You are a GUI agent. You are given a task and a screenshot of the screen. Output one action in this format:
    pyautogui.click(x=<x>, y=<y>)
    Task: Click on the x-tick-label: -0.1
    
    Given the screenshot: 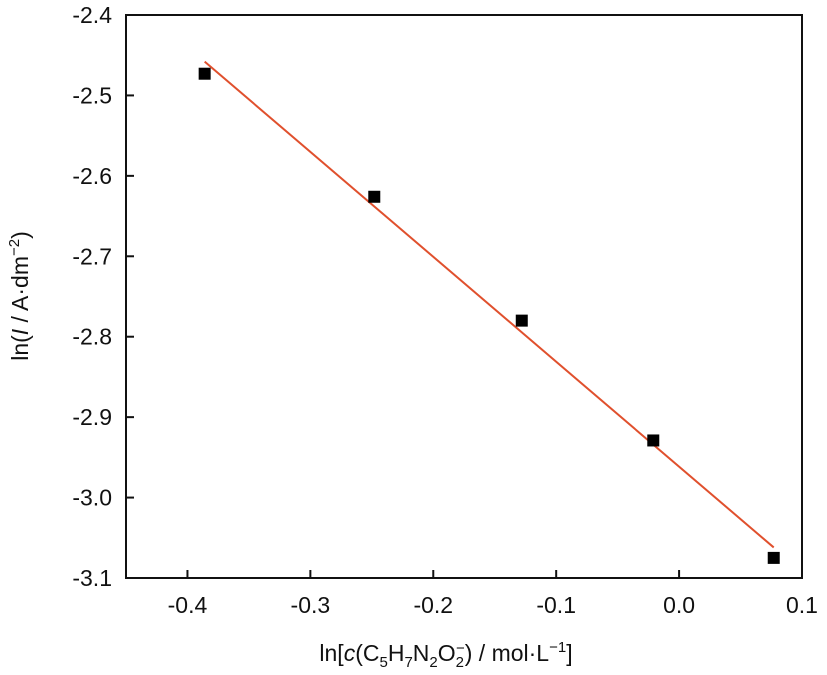 What is the action you would take?
    pyautogui.click(x=556, y=605)
    